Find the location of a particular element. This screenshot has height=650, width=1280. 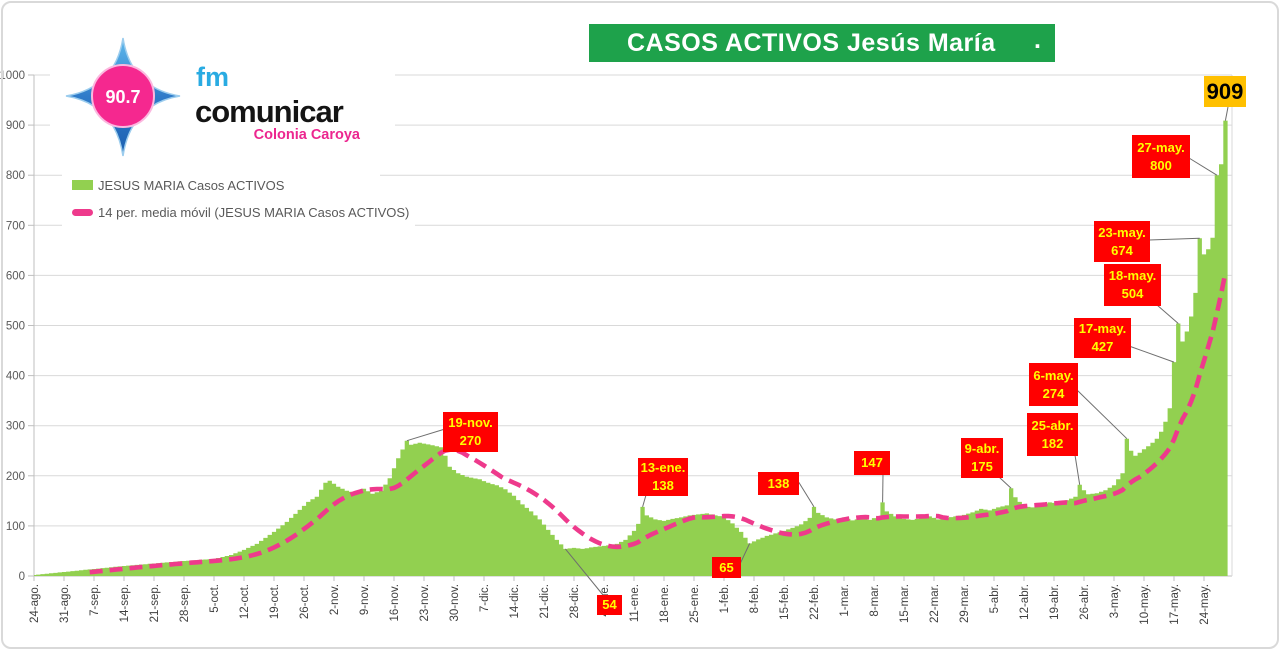

svg-text: 15-feb. is located at coordinates (785, 602).